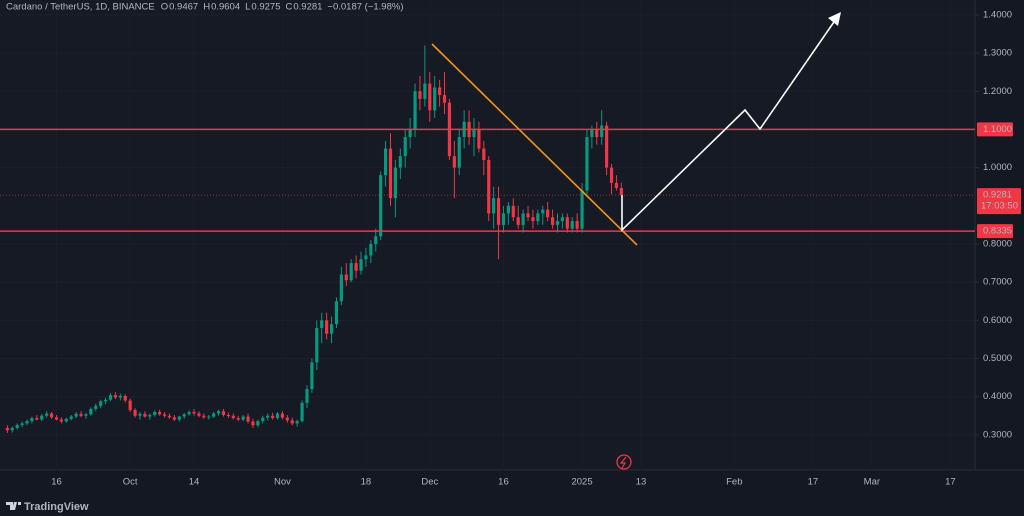 The image size is (1024, 516). Describe the element at coordinates (950, 482) in the screenshot. I see `x-tick-label: 17` at that location.